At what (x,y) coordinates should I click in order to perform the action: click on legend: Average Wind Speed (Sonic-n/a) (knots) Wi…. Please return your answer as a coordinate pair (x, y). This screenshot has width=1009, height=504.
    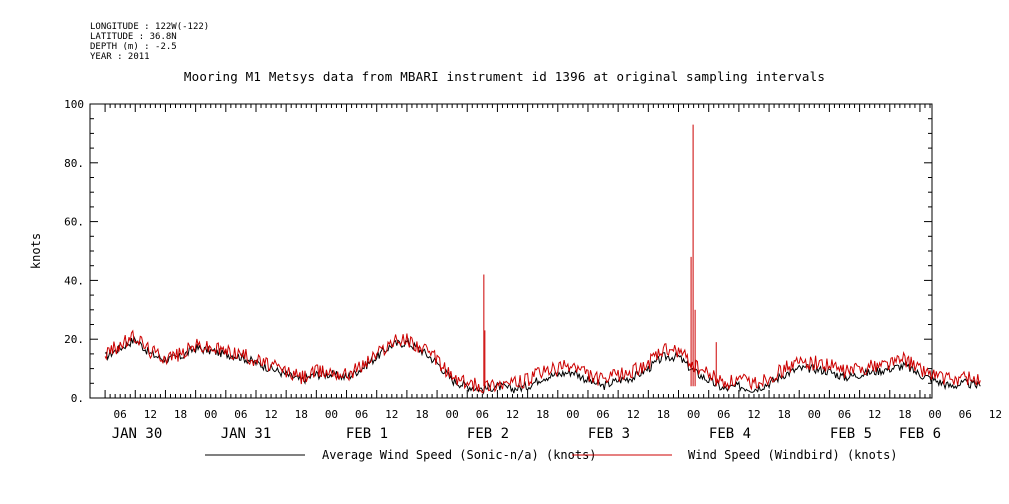
    Looking at the image, I should click on (551, 455).